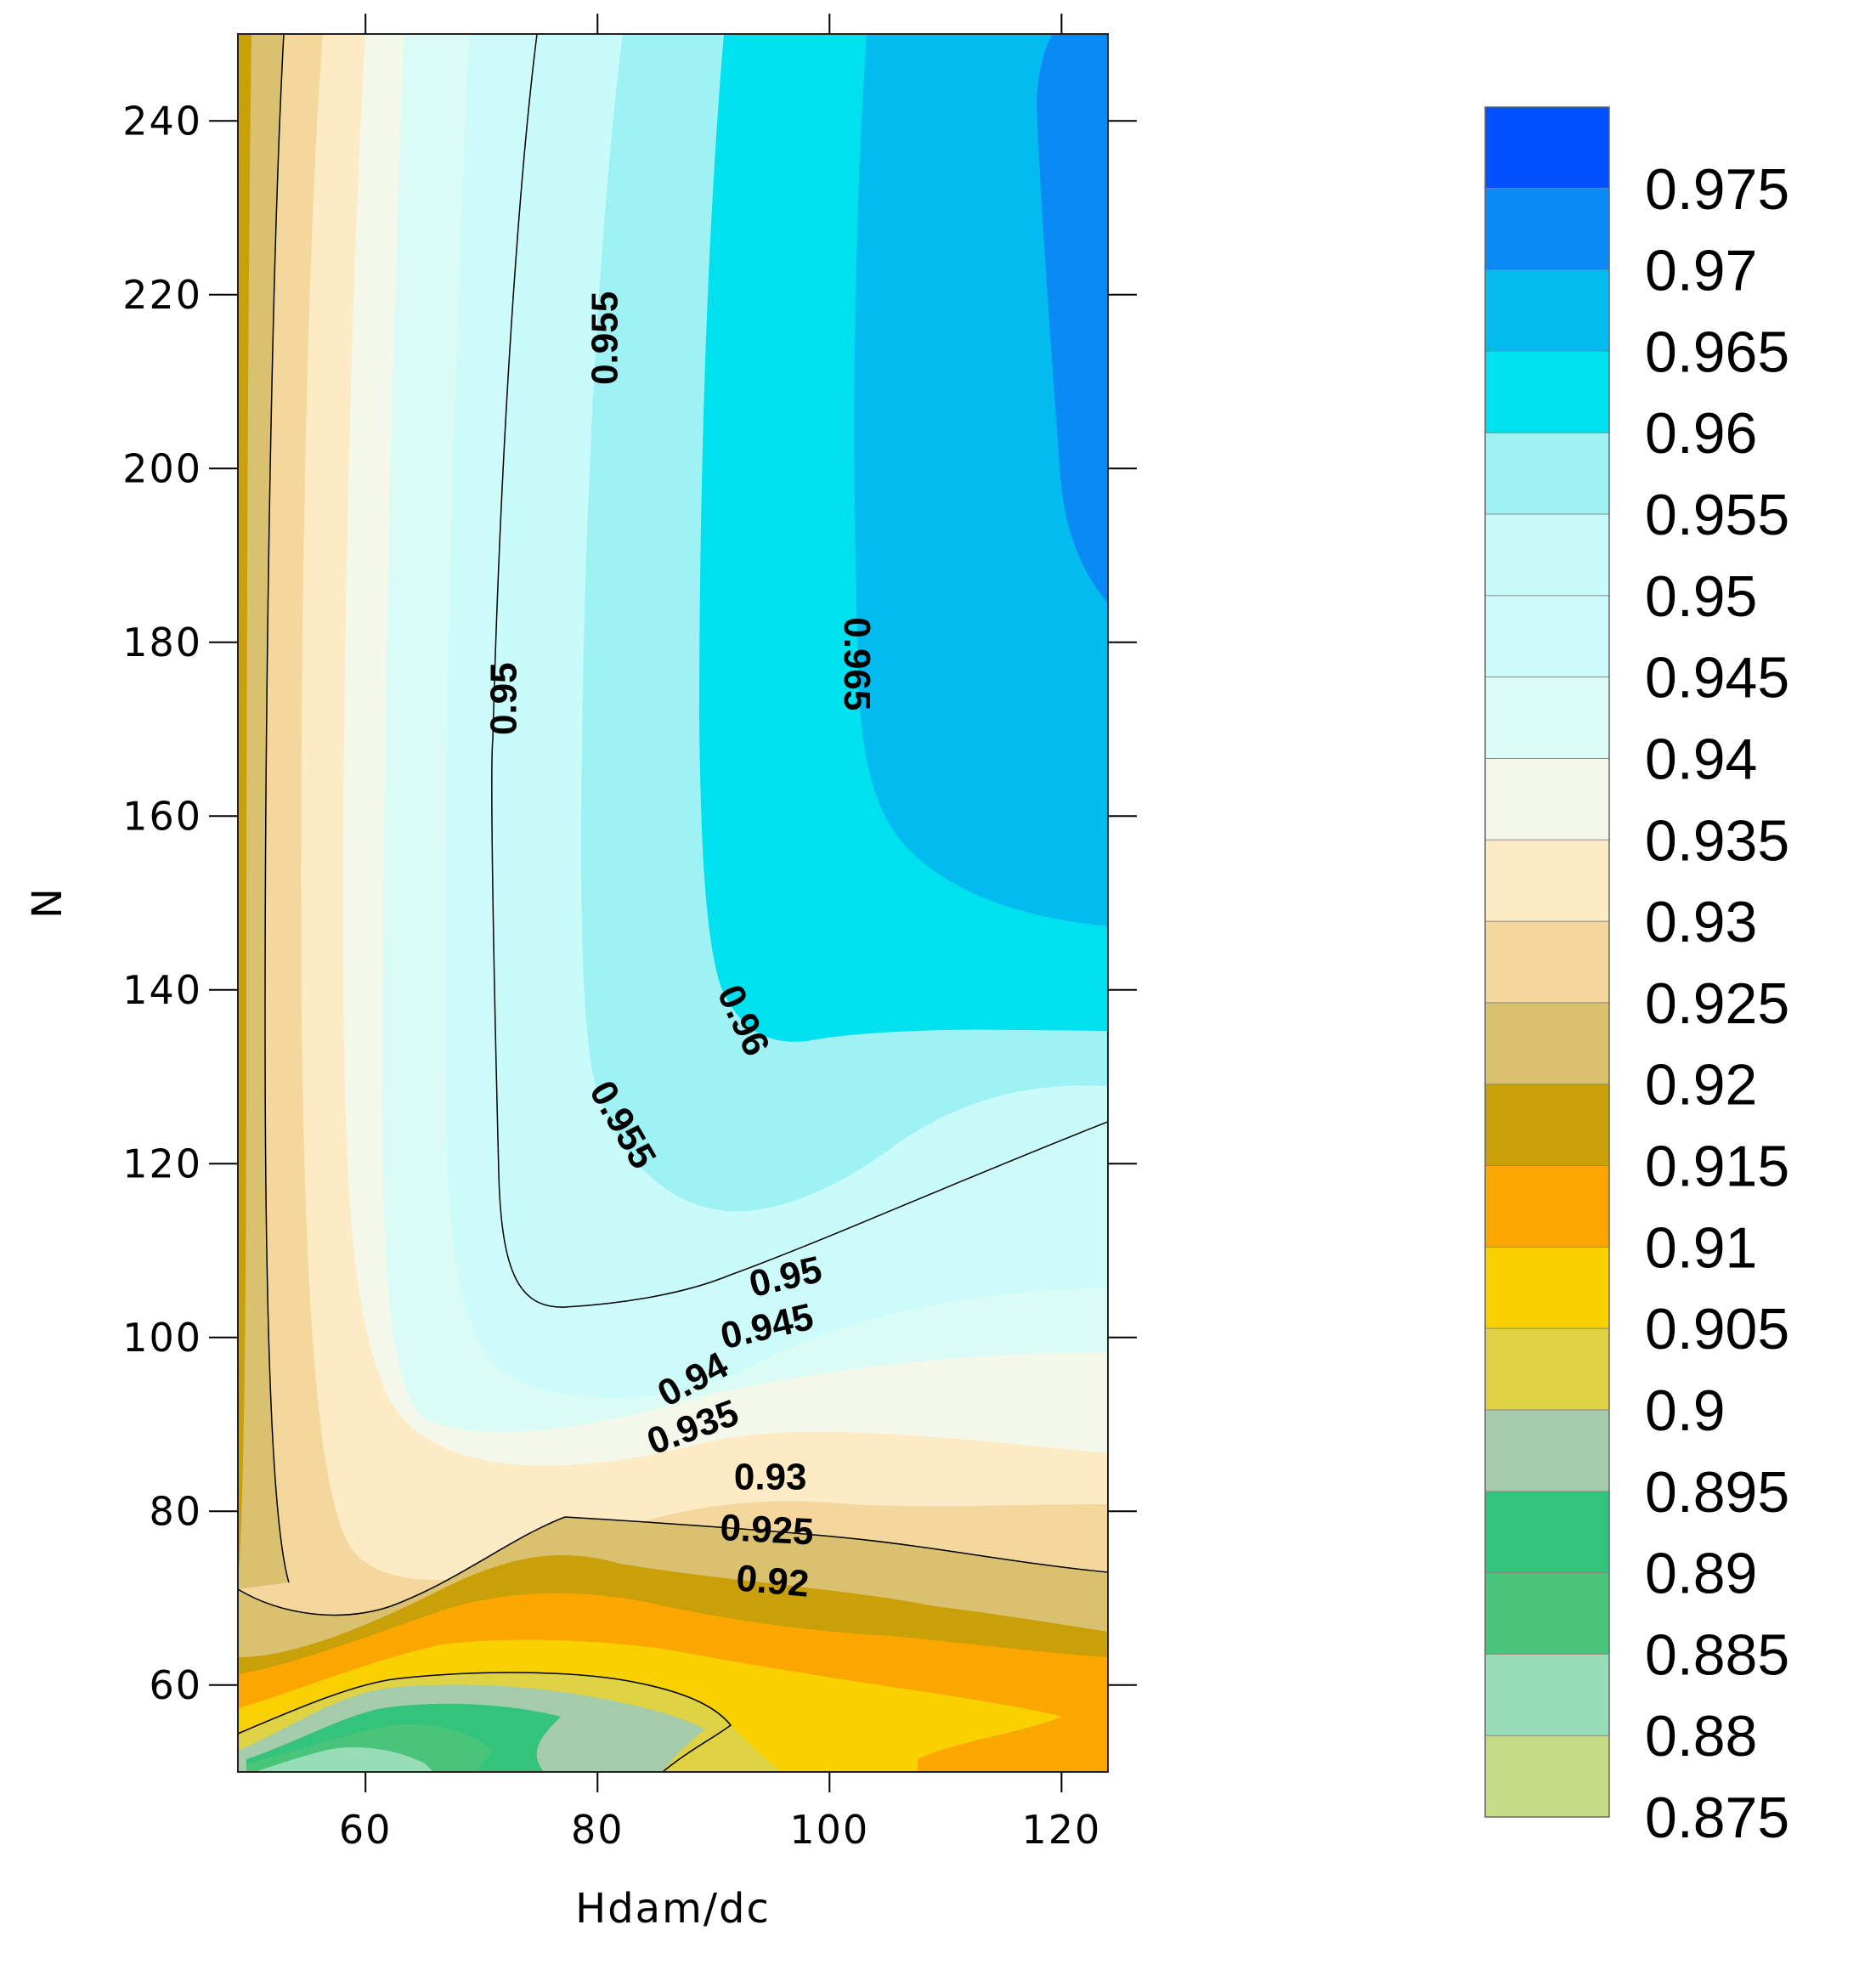  I want to click on contour-label-text: 0.925, so click(767, 1530).